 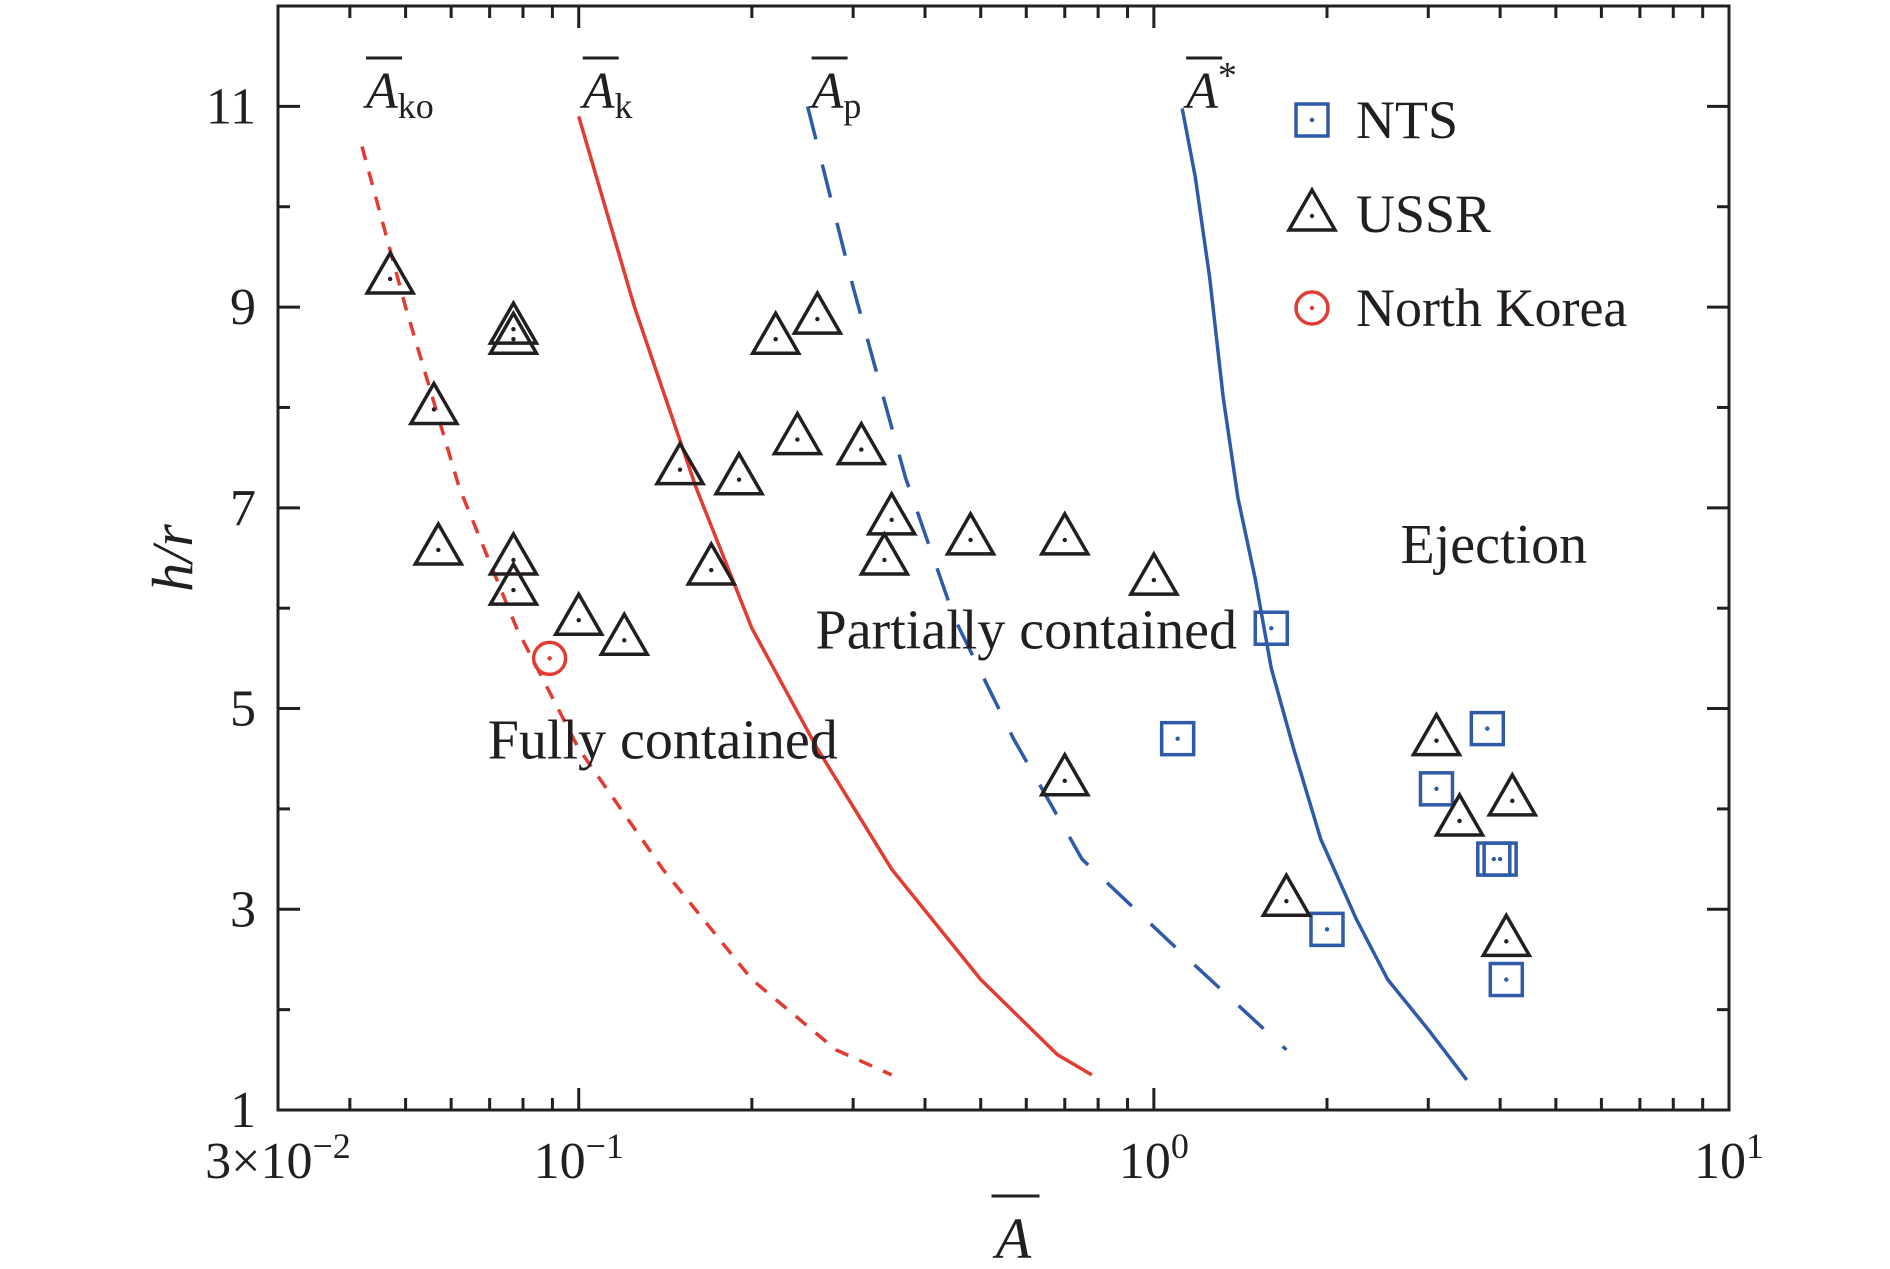 I want to click on legend-label: NTS, so click(x=1407, y=120).